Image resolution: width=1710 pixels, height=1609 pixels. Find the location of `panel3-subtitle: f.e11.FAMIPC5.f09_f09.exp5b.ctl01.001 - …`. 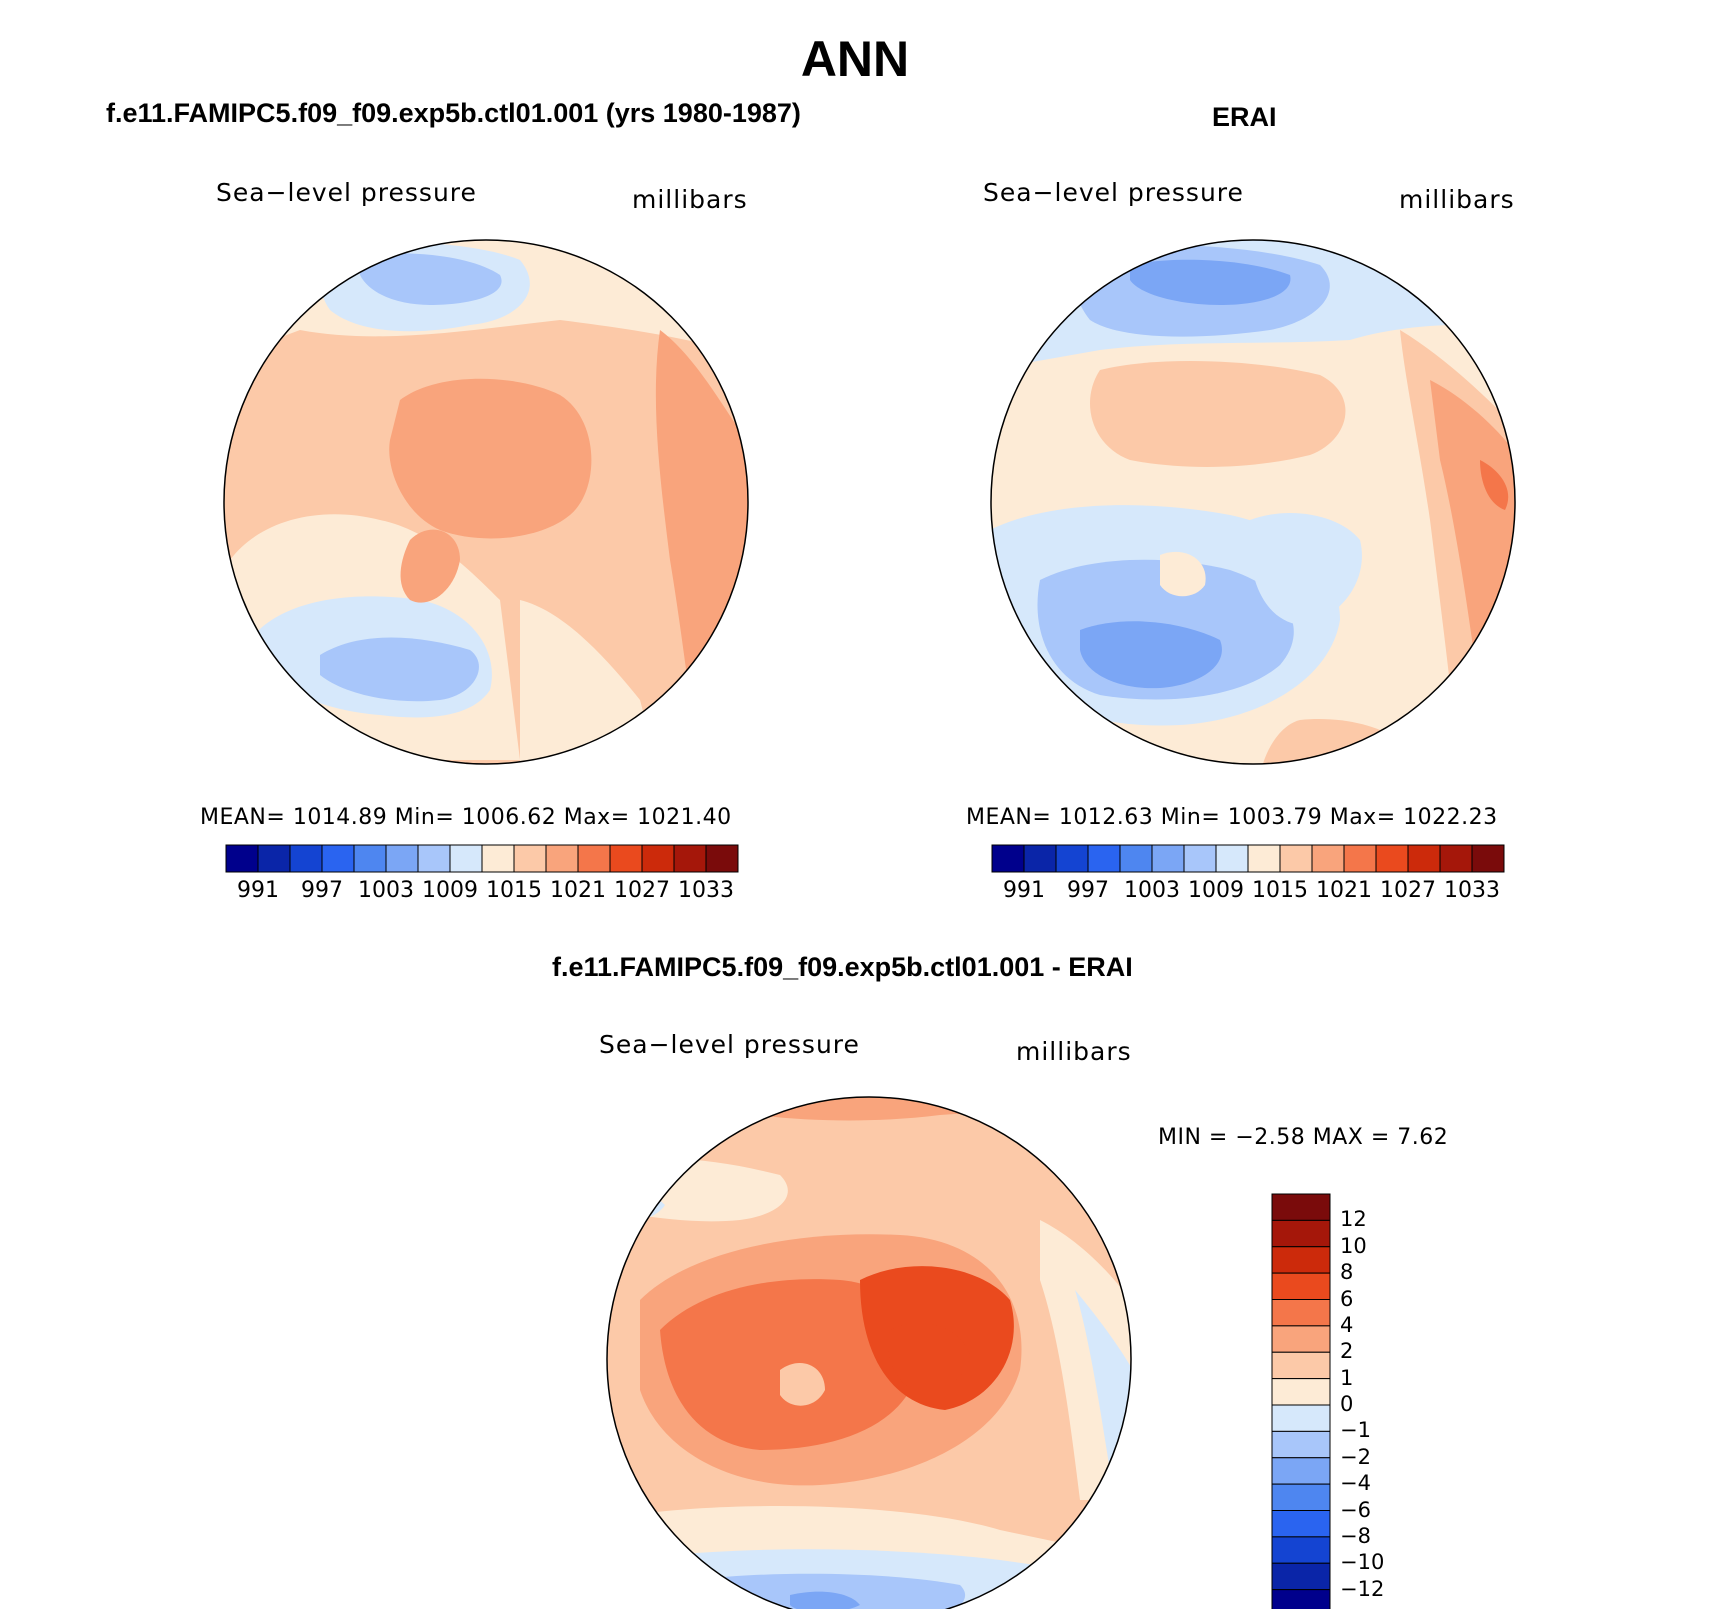

panel3-subtitle: f.e11.FAMIPC5.f09_f09.exp5b.ctl01.001 - … is located at coordinates (842, 967).